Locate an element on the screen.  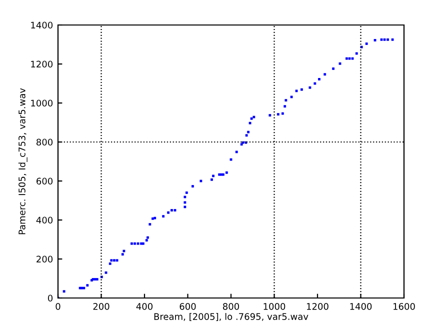
y-tick-label: 600 is located at coordinates (44, 181).